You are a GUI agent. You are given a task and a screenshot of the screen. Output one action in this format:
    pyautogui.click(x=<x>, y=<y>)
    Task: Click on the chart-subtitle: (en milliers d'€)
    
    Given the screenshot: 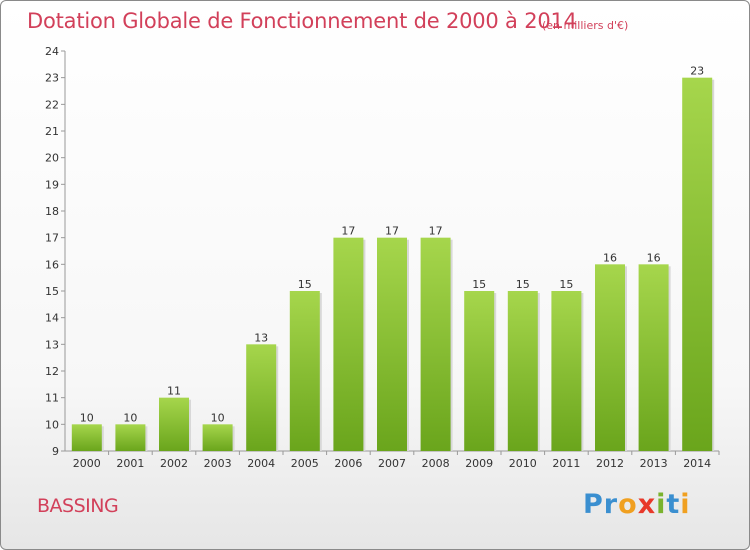 What is the action you would take?
    pyautogui.click(x=585, y=25)
    